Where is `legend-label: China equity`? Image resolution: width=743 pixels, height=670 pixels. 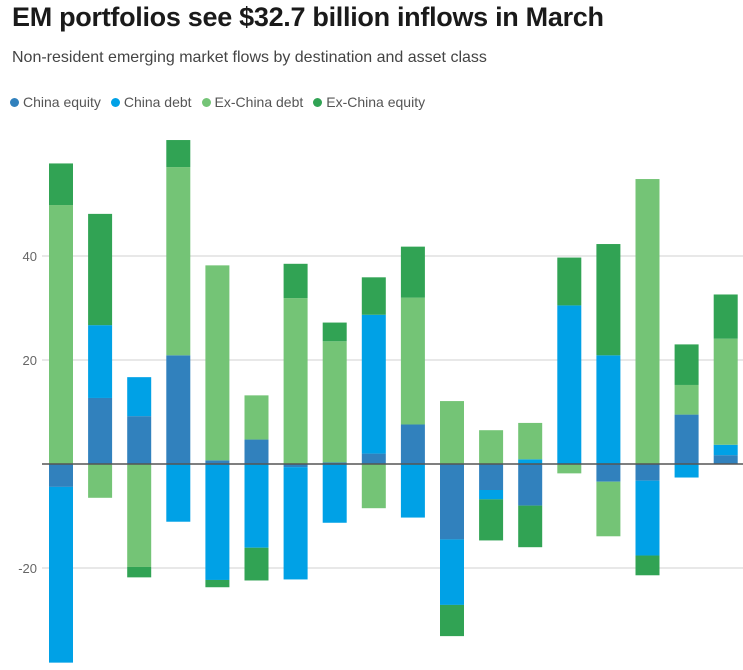
legend-label: China equity is located at coordinates (62, 102).